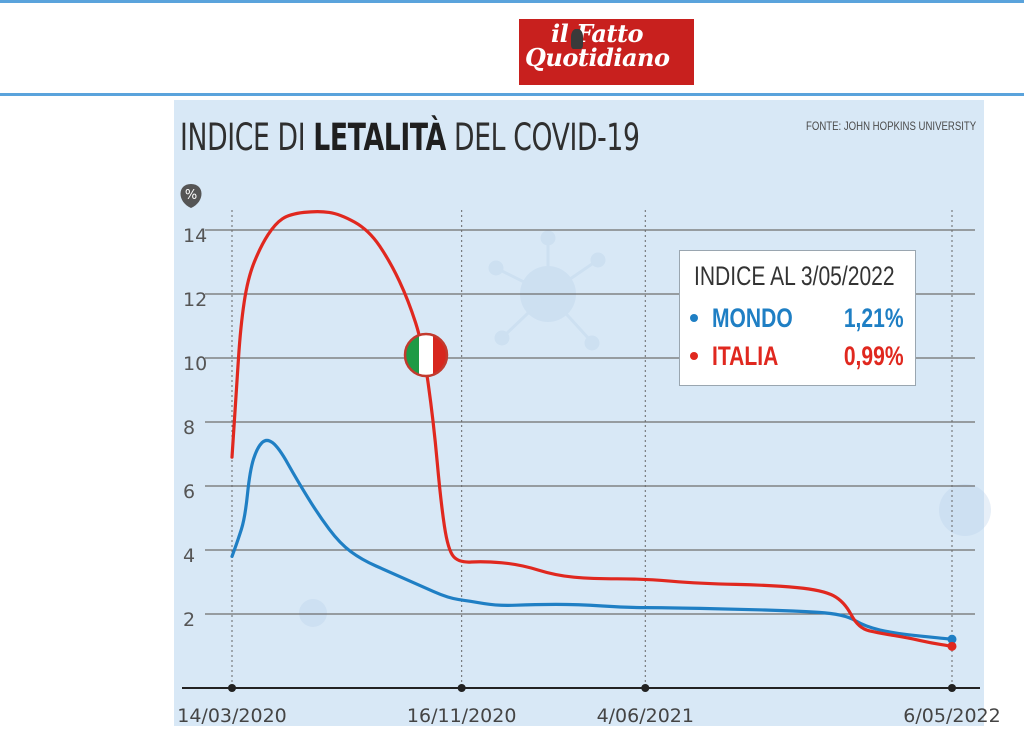 This screenshot has height=755, width=1024. I want to click on chart-title: INDICE DI LETALITÀ DEL COVID-19, so click(410, 137).